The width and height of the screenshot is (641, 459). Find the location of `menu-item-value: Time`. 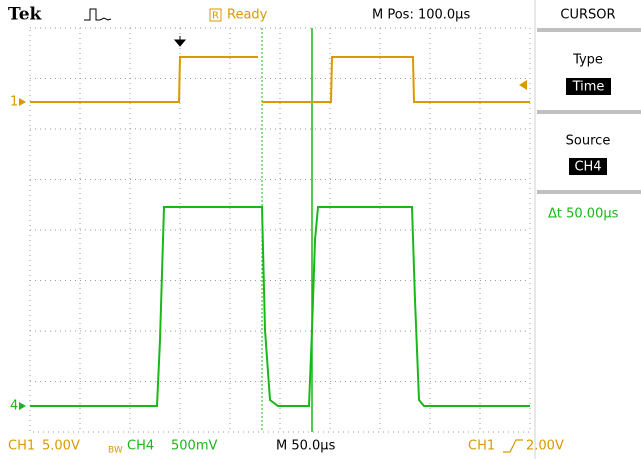

menu-item-value: Time is located at coordinates (588, 87).